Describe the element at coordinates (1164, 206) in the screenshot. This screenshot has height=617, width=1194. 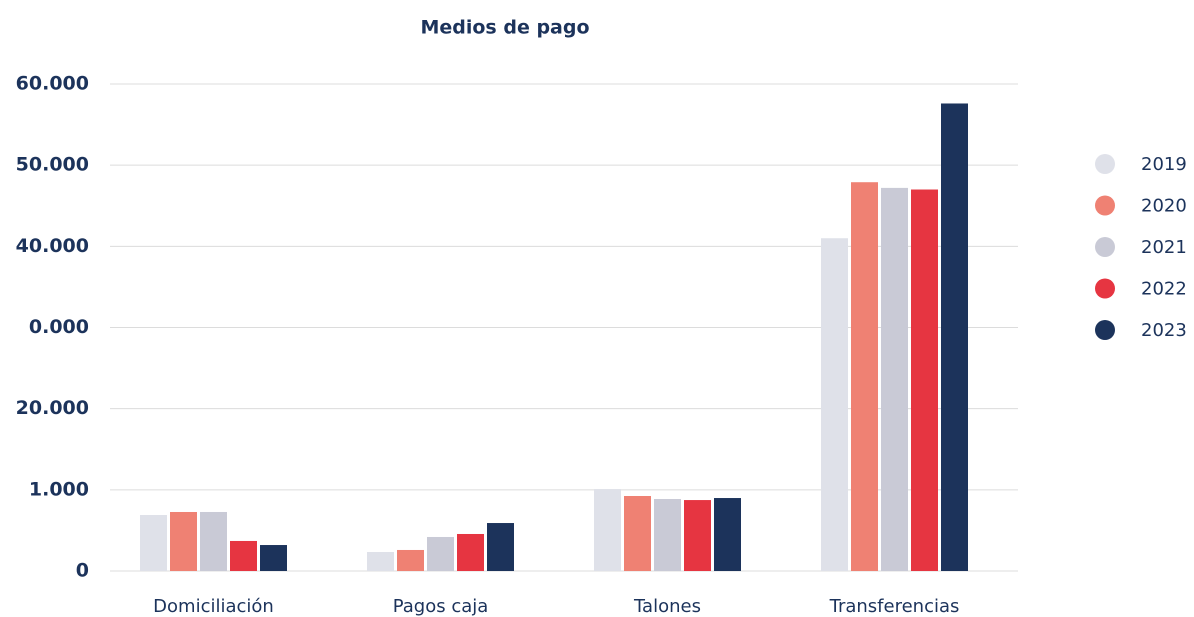
I see `legend-label: 2020` at that location.